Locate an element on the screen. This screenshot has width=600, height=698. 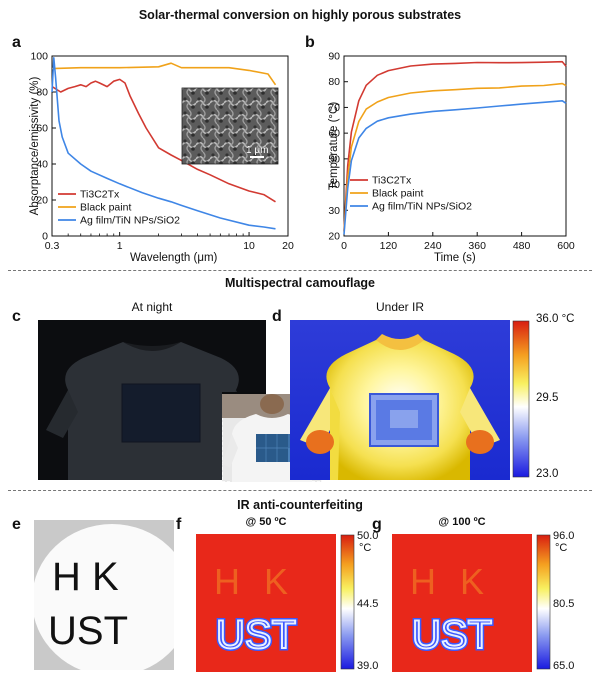
chart-a-xtick-label: 10 is located at coordinates (249, 246).